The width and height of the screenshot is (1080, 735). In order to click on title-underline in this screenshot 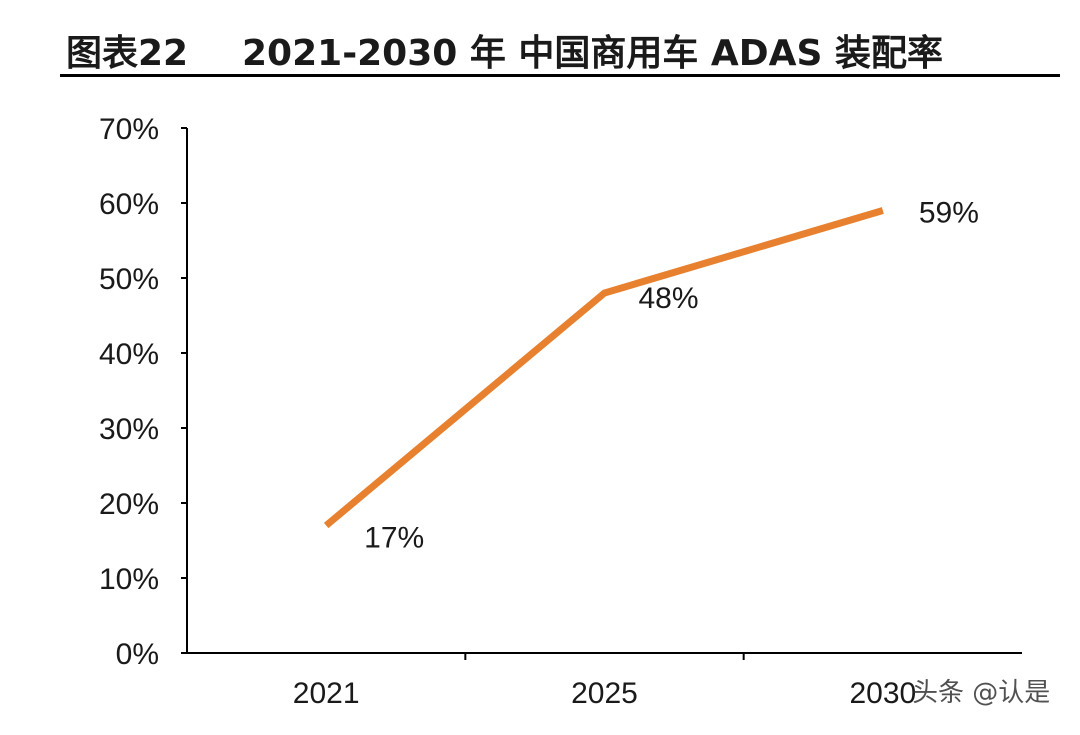, I will do `click(560, 75)`.